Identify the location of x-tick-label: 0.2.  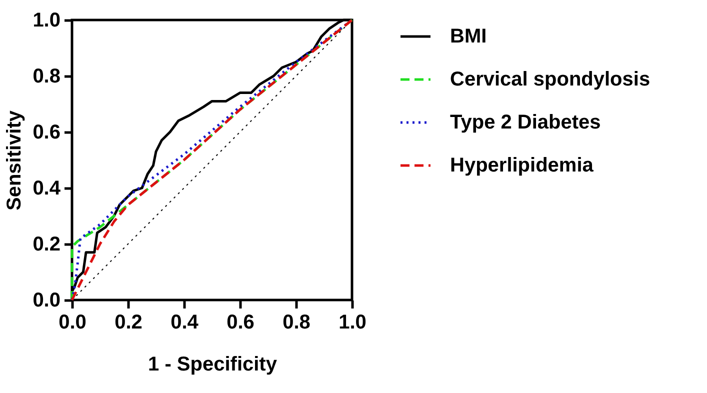
(128, 323).